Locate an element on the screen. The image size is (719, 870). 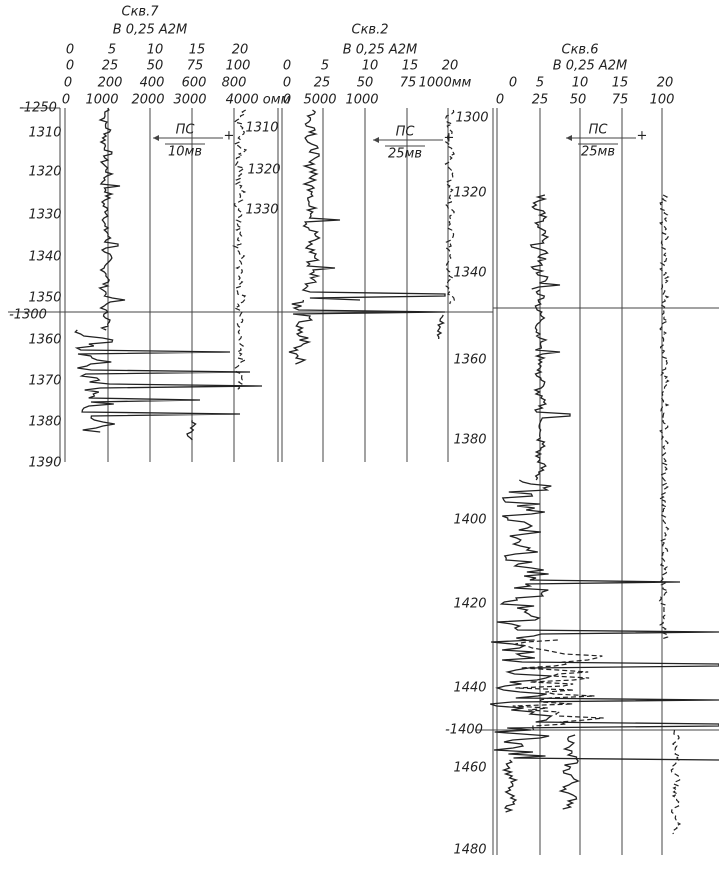
depth-label: 1360 is located at coordinates (469, 360).